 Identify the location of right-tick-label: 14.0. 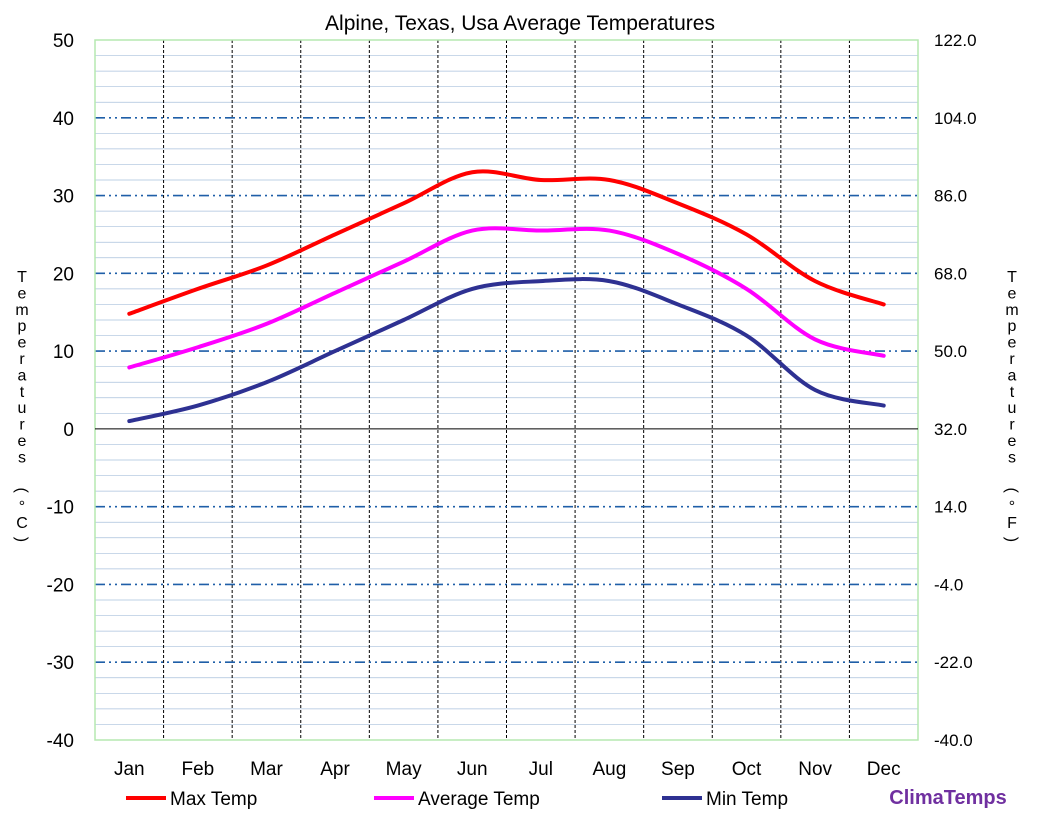
(950, 507).